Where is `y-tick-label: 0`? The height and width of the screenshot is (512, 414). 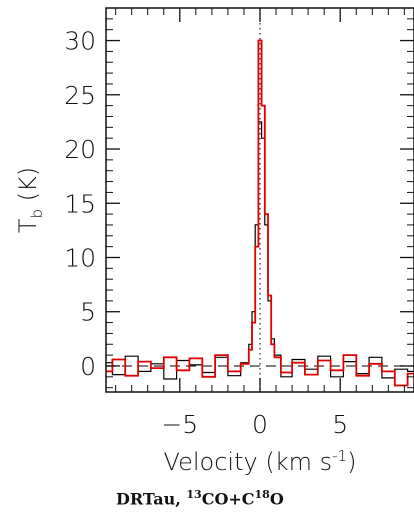
y-tick-label: 0 is located at coordinates (88, 366).